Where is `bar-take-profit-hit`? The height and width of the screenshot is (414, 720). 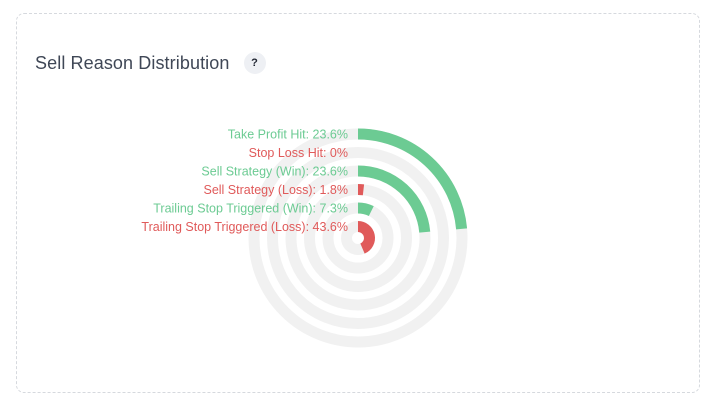
bar-take-profit-hit is located at coordinates (412, 179).